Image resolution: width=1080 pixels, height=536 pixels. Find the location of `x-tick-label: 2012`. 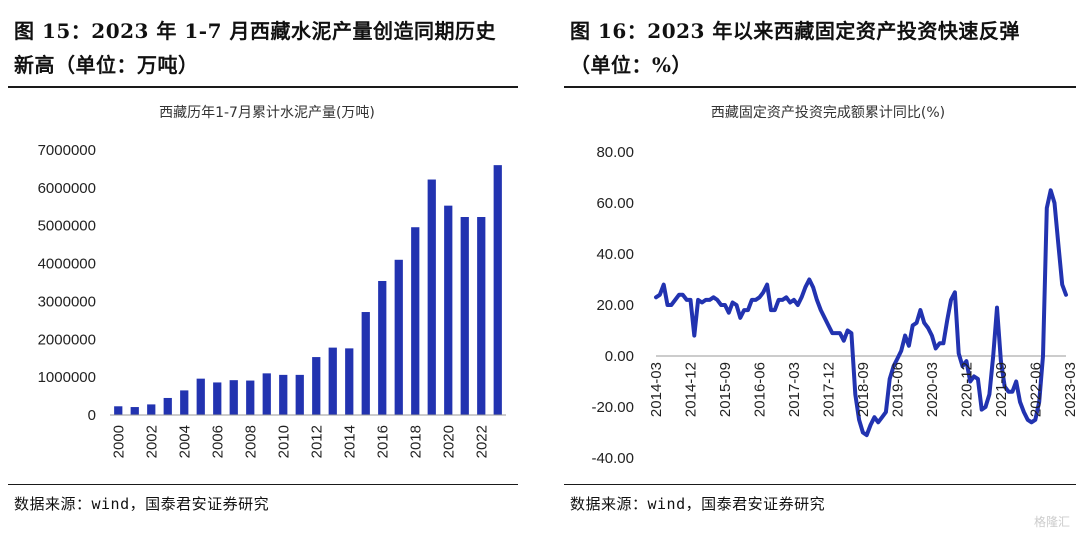

x-tick-label: 2012 is located at coordinates (316, 441).